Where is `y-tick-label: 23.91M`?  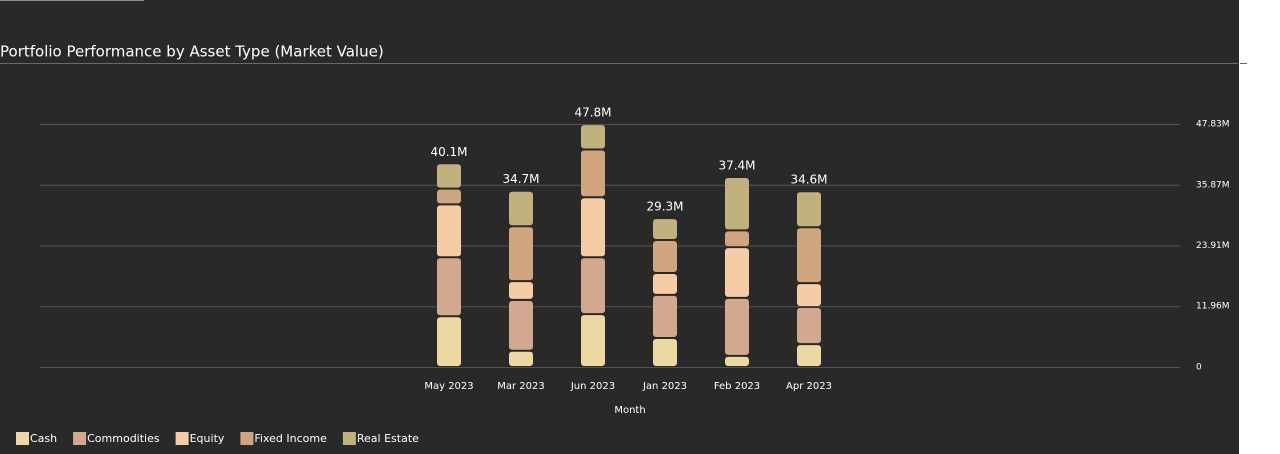
y-tick-label: 23.91M is located at coordinates (1213, 246).